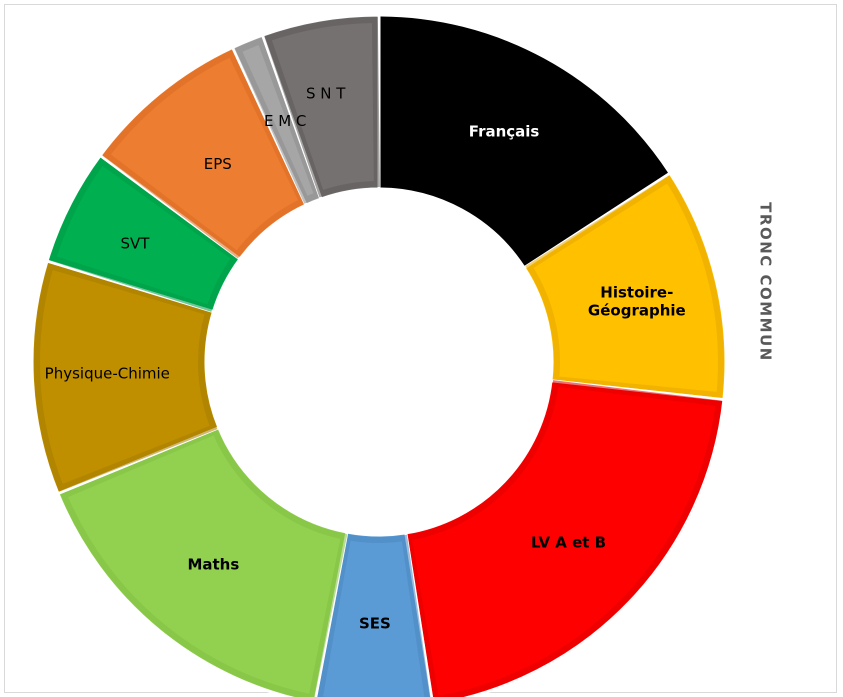 This screenshot has width=843, height=697. What do you see at coordinates (285, 121) in the screenshot?
I see `slice-label: E M C` at bounding box center [285, 121].